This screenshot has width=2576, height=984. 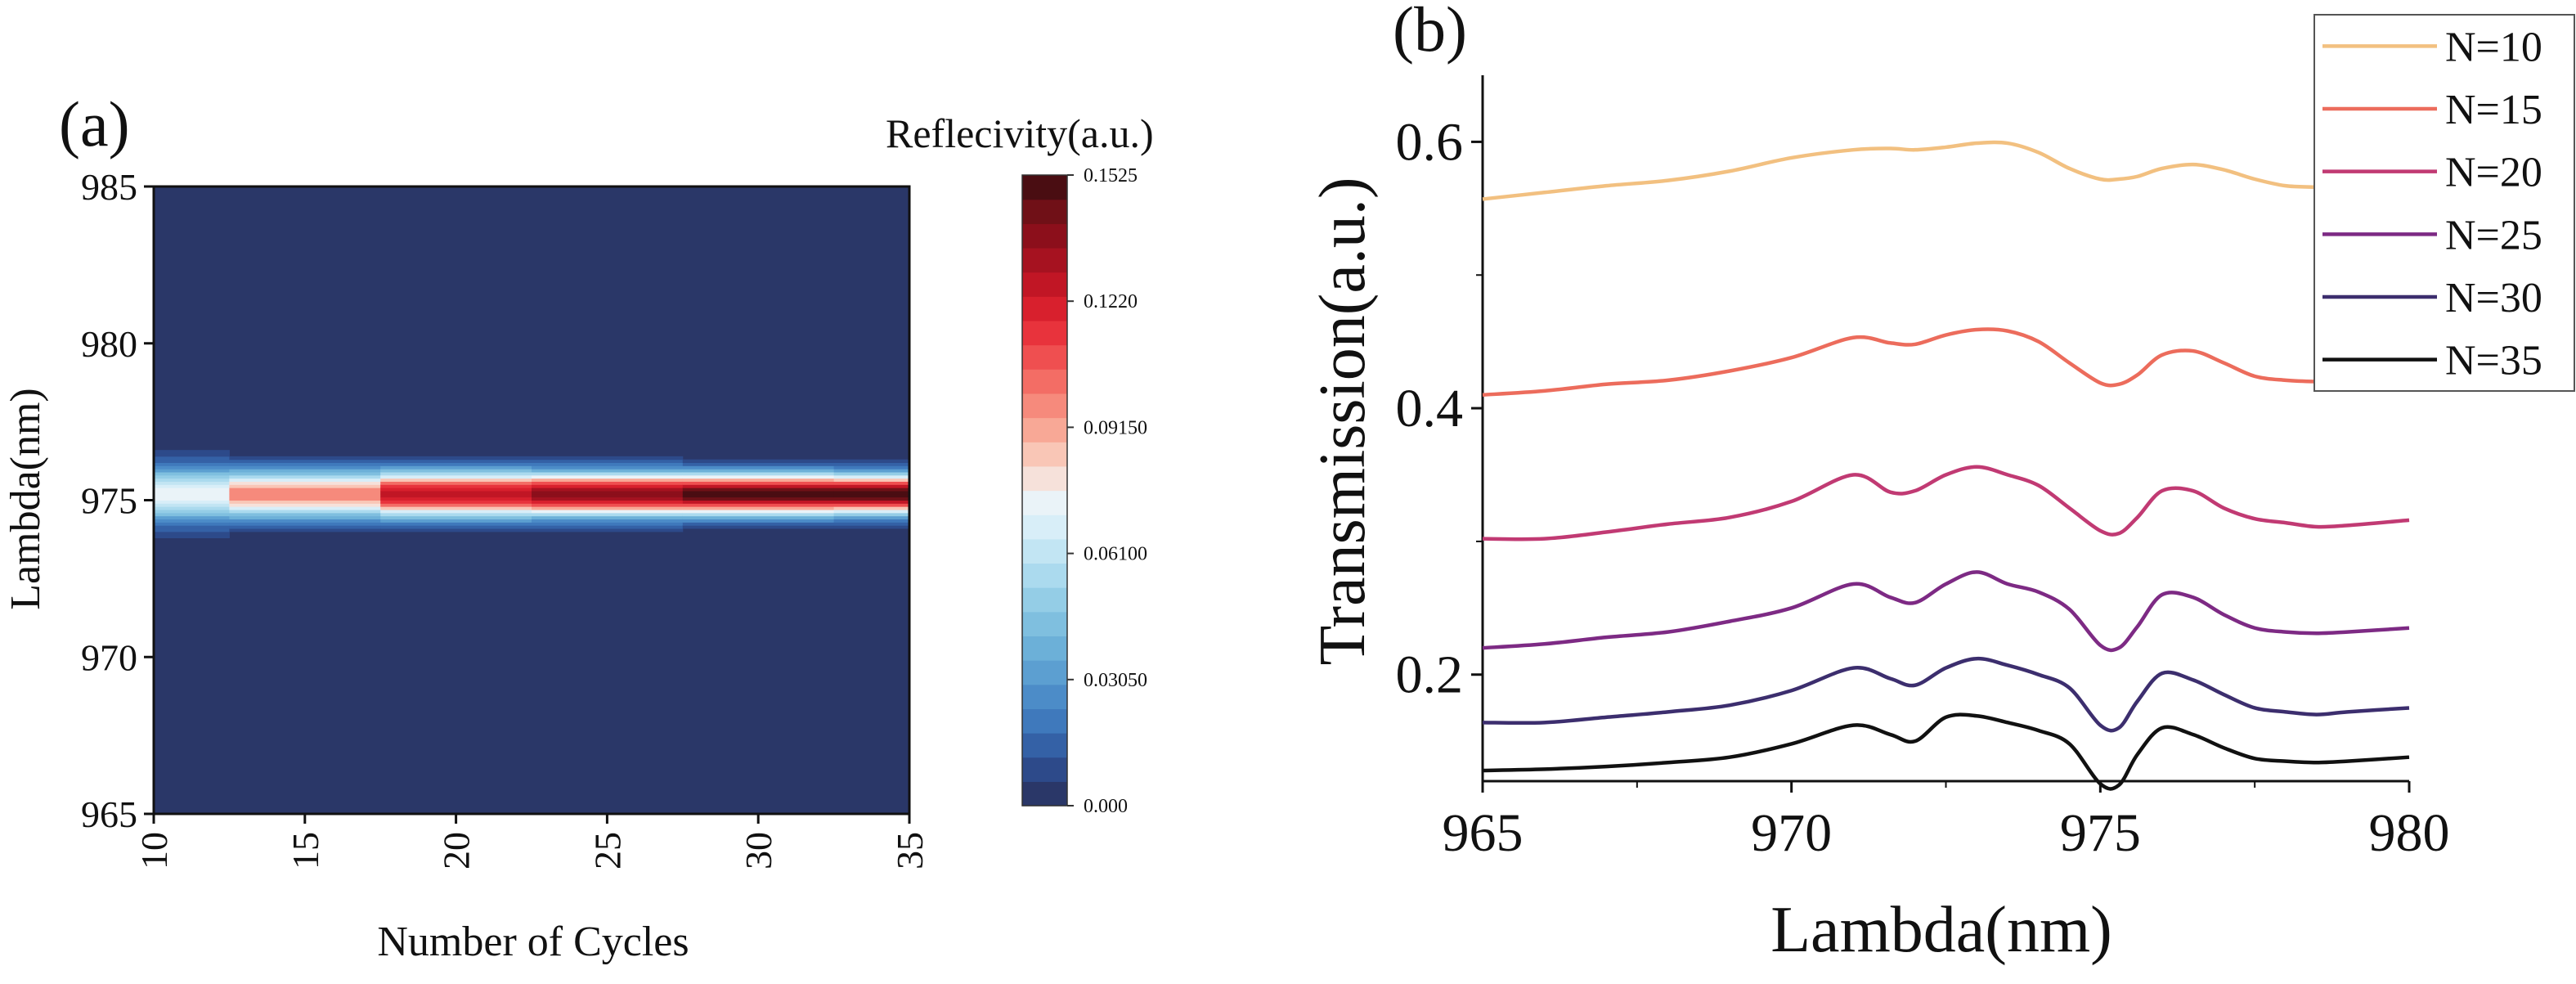 What do you see at coordinates (1115, 428) in the screenshot?
I see `colorbar-tick-label: 0.09150` at bounding box center [1115, 428].